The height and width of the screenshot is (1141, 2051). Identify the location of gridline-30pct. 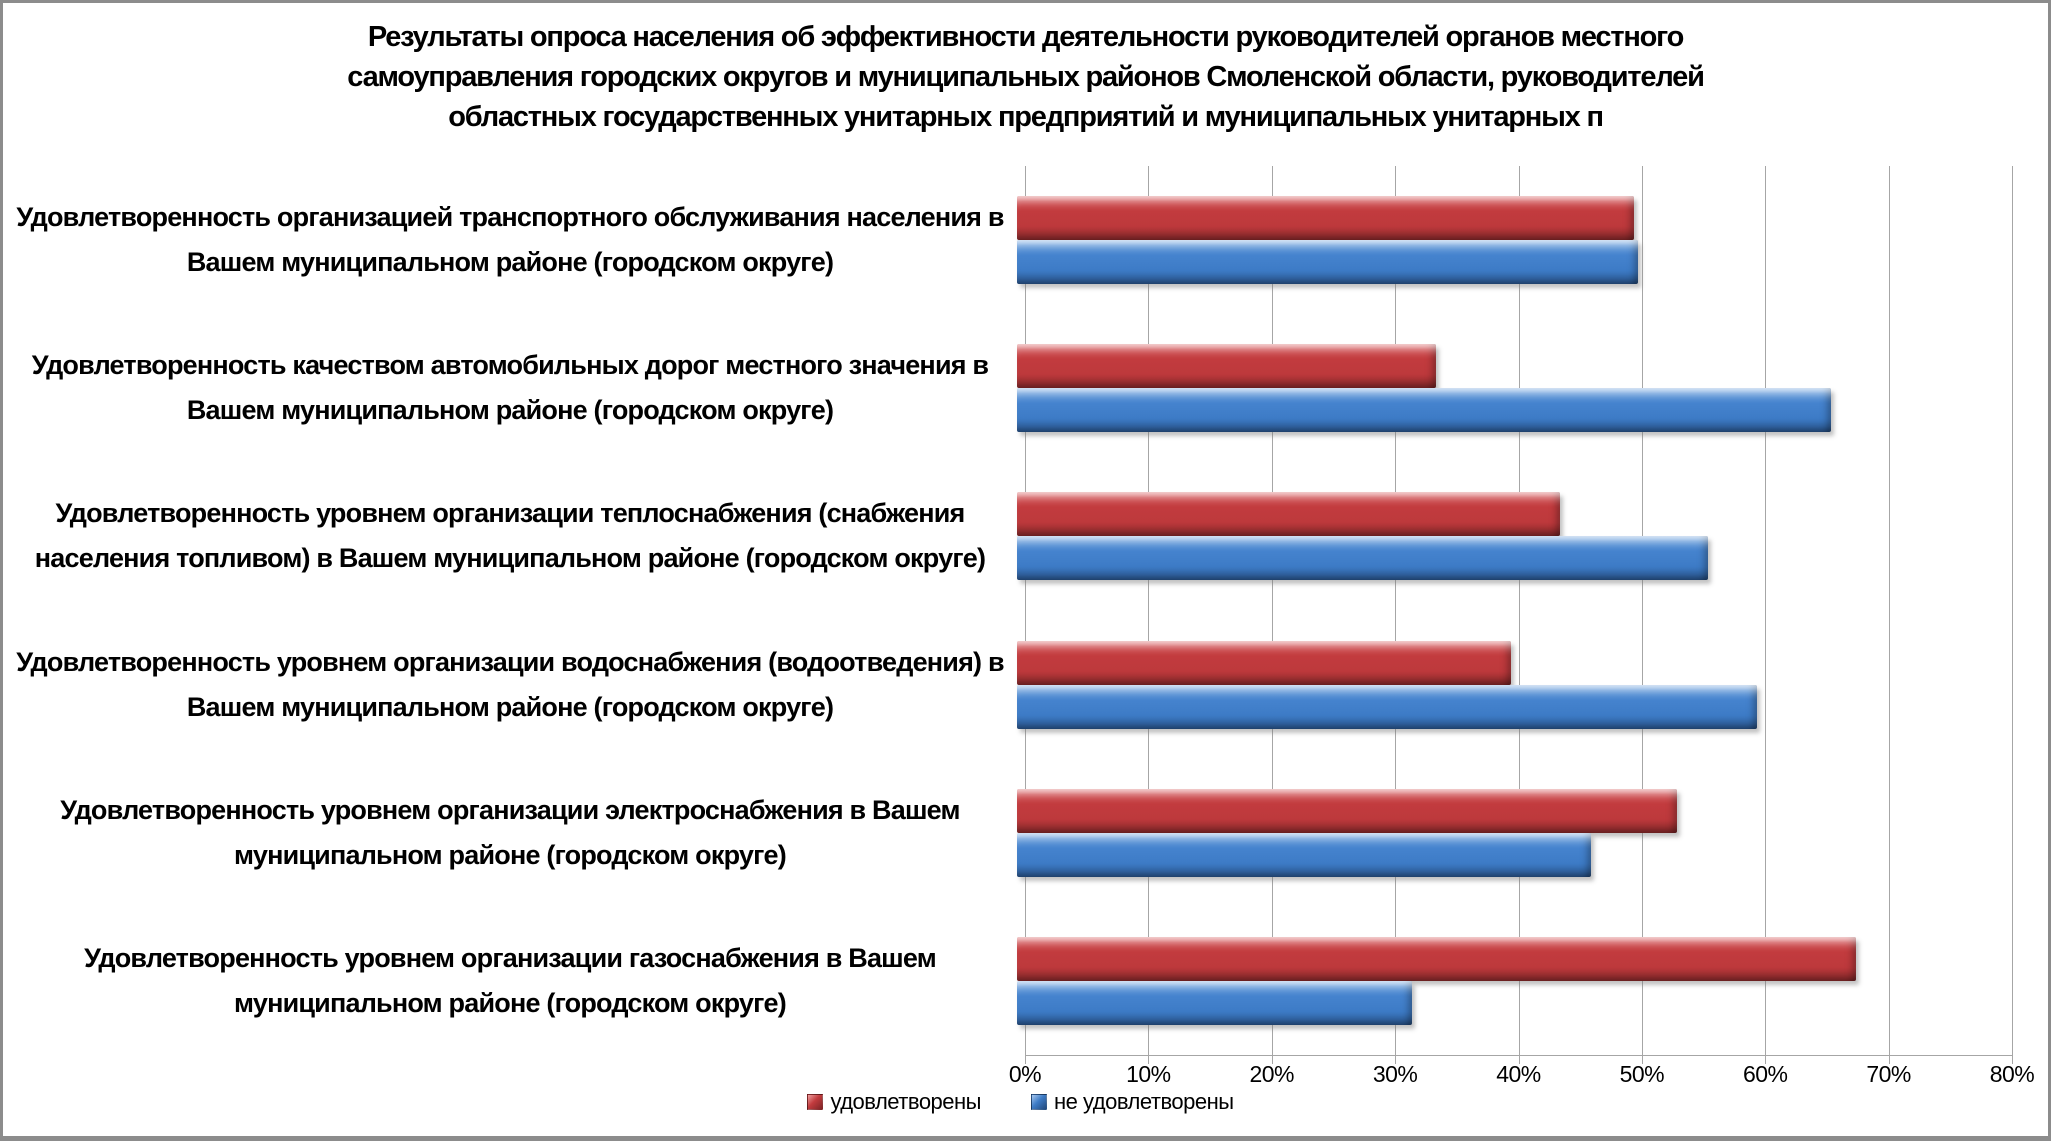
(1396, 615).